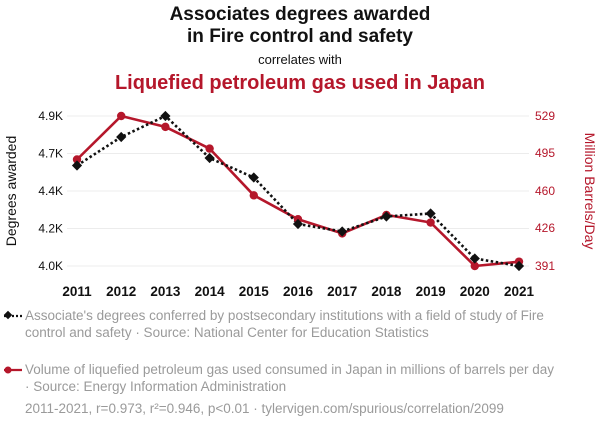  Describe the element at coordinates (210, 291) in the screenshot. I see `x-tick-label: 2014` at that location.